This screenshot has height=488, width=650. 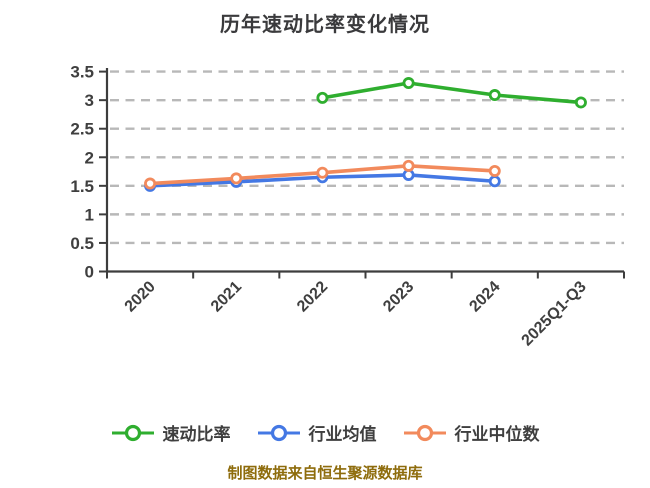 What do you see at coordinates (82, 186) in the screenshot?
I see `y-tick-label: 1.5` at bounding box center [82, 186].